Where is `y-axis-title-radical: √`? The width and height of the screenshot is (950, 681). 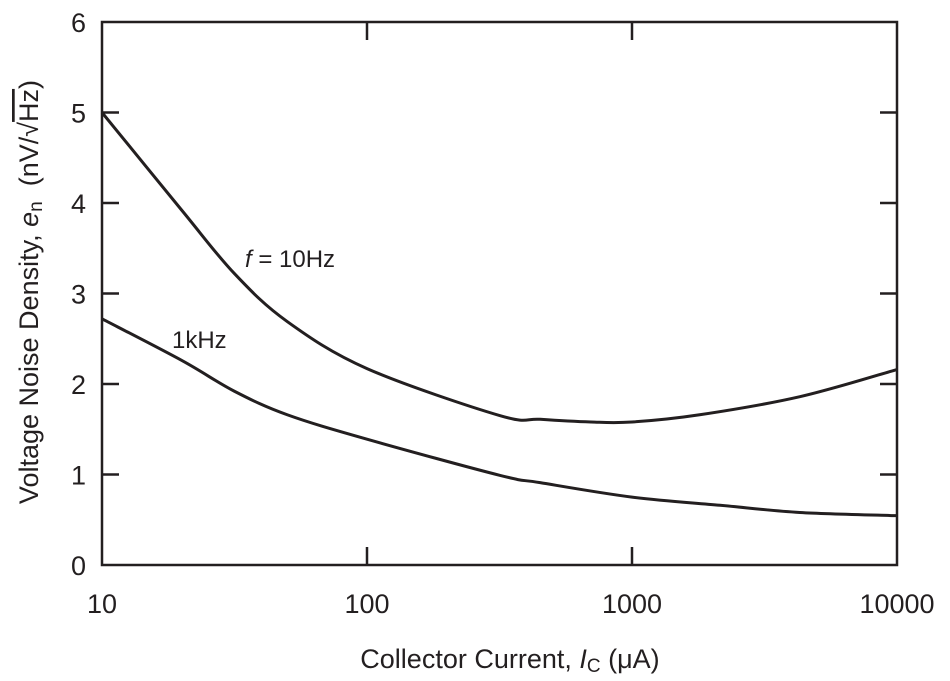 y-axis-title-radical: √ is located at coordinates (29, 129).